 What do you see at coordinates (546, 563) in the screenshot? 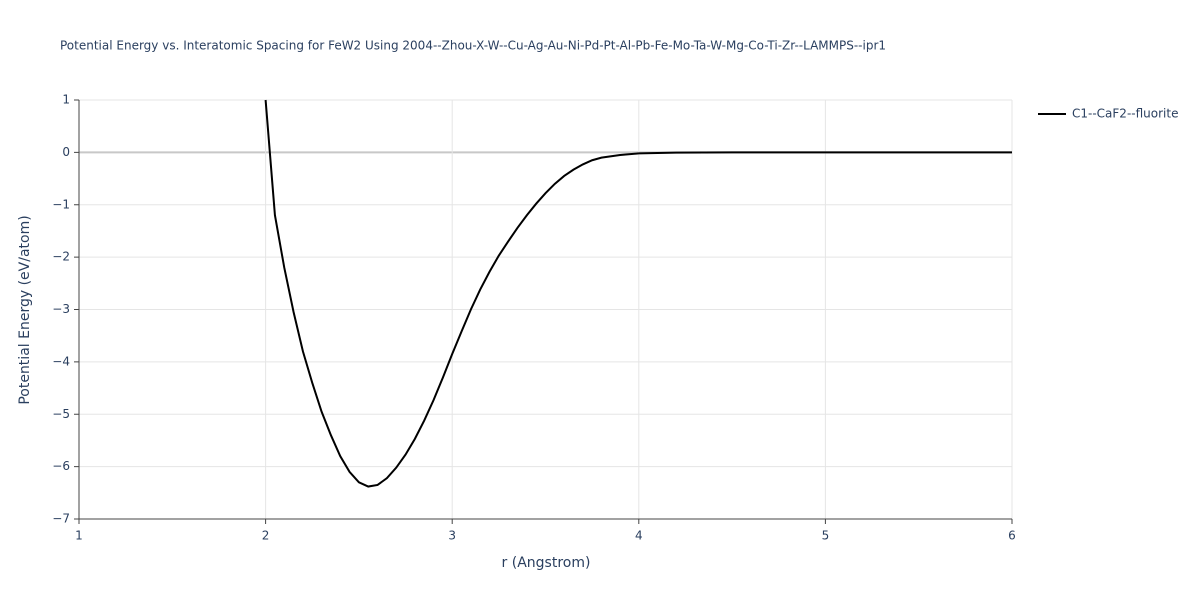
I see `x-axis-label: r (Angstrom)` at bounding box center [546, 563].